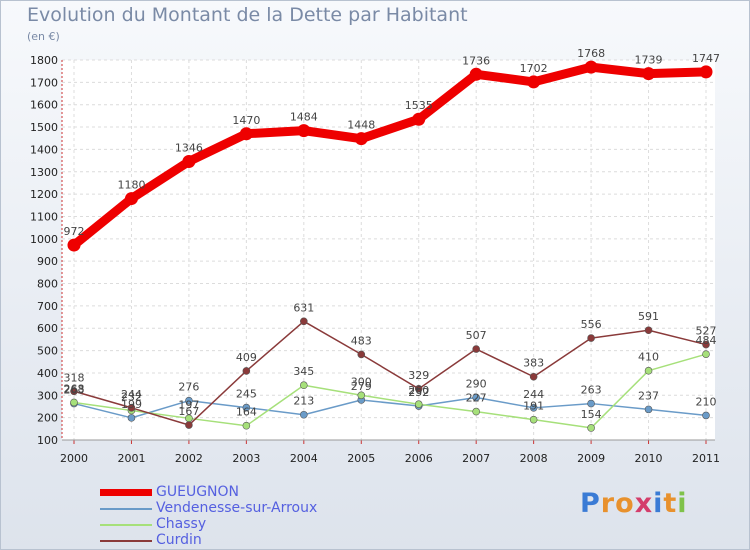 Image resolution: width=750 pixels, height=550 pixels. Describe the element at coordinates (361, 458) in the screenshot. I see `x-tick-label: 2005` at that location.